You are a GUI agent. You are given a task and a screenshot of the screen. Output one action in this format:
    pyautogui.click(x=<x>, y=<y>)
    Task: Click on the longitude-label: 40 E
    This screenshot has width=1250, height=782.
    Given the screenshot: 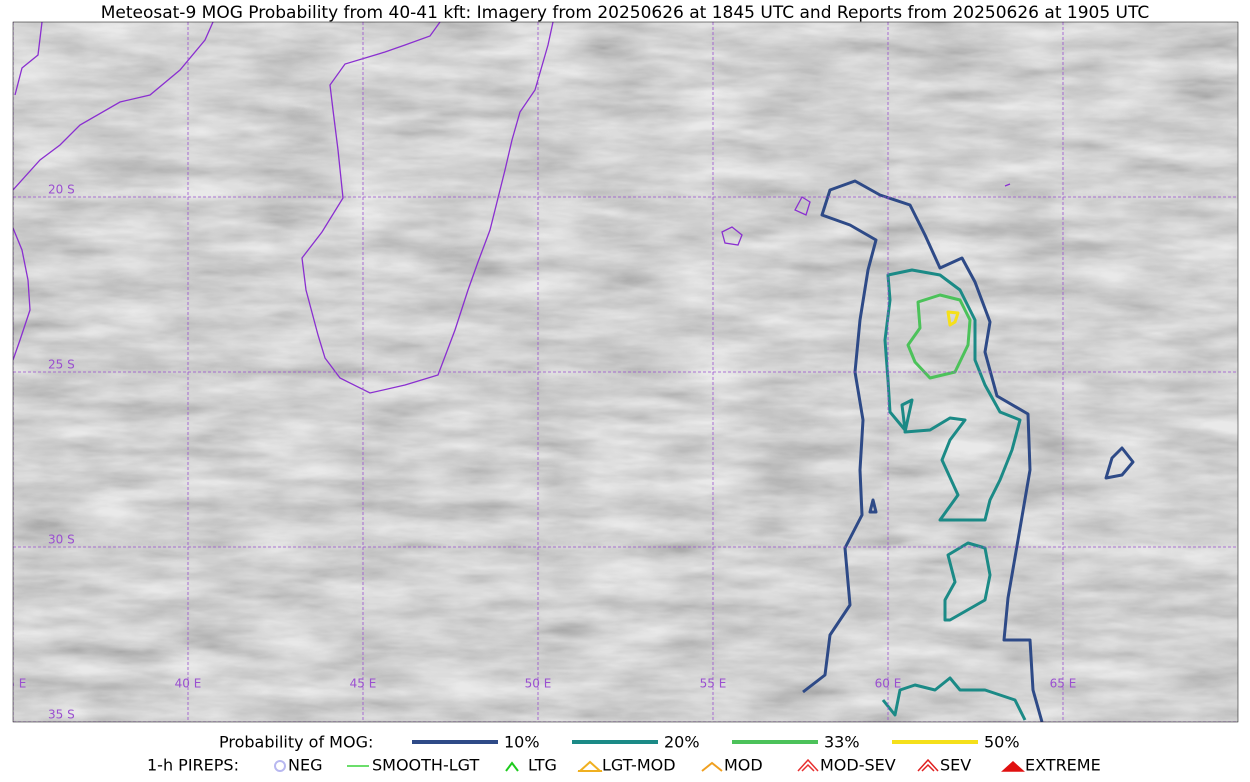 What is the action you would take?
    pyautogui.click(x=188, y=684)
    